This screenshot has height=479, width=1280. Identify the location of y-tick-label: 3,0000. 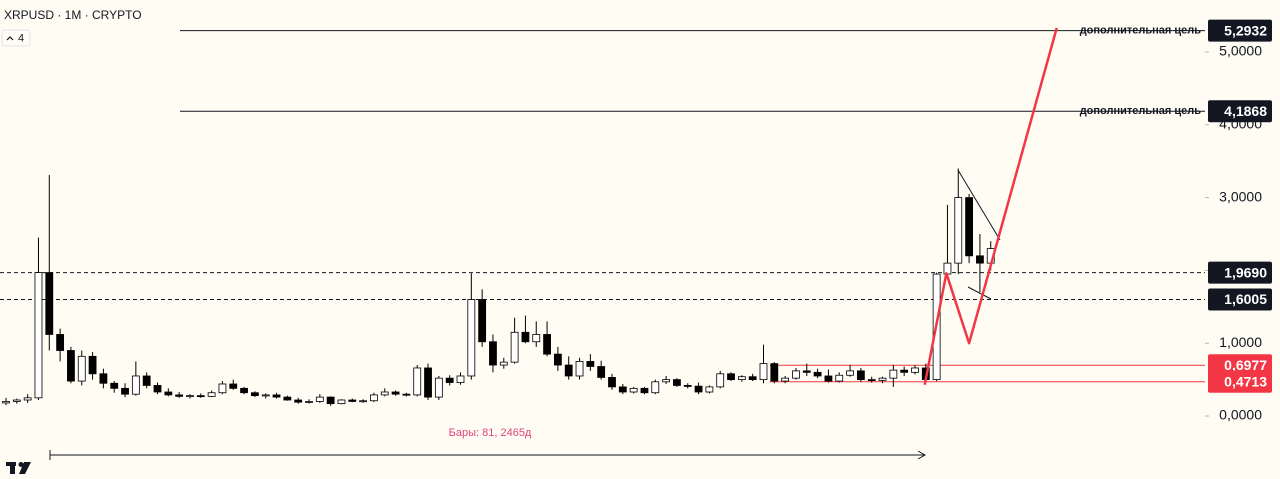
(1240, 196).